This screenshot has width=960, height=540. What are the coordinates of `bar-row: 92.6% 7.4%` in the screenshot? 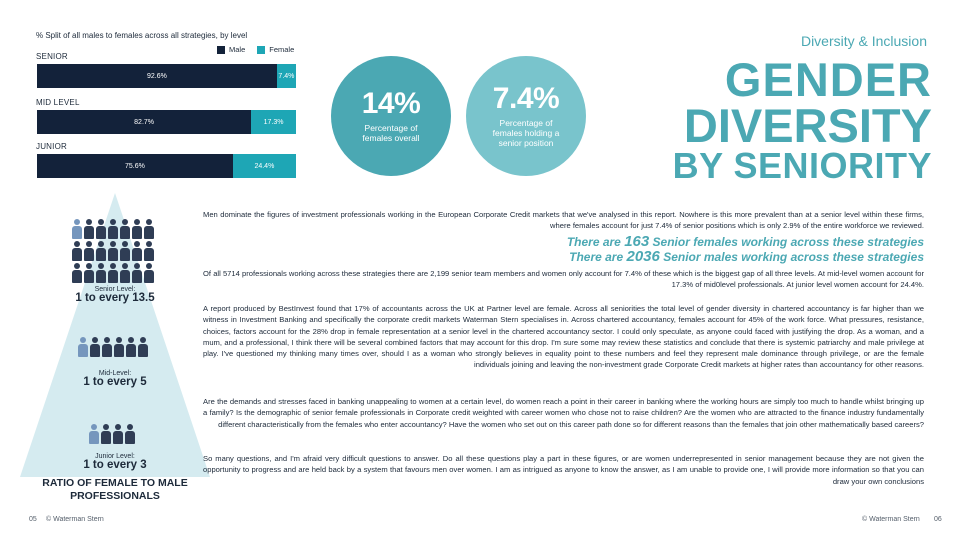 It's located at (166, 76).